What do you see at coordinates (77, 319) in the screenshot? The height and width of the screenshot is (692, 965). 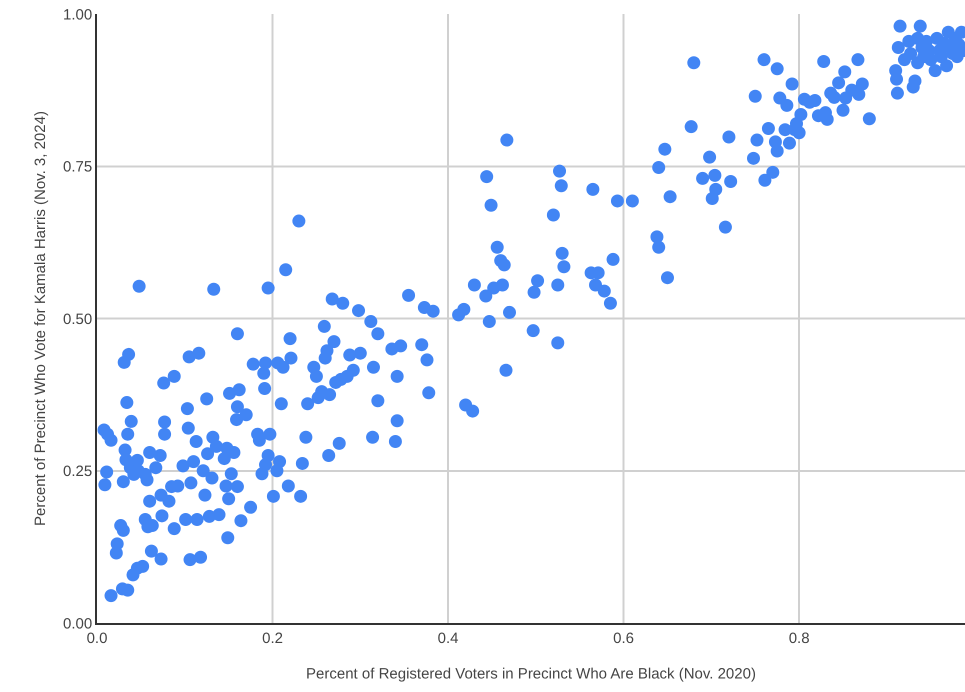 I see `y-tick-label: 0.50` at bounding box center [77, 319].